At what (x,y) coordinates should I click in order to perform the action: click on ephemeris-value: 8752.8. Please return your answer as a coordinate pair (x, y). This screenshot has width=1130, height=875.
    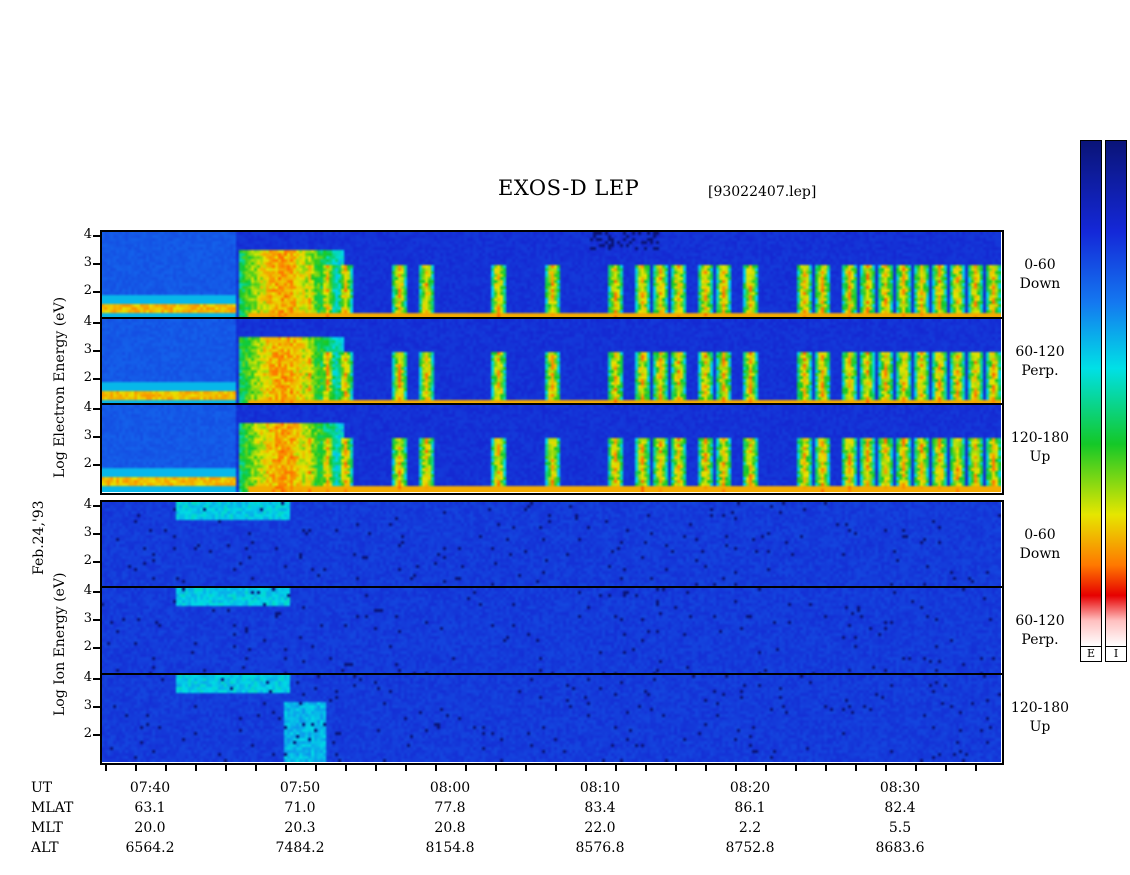
    Looking at the image, I should click on (750, 848).